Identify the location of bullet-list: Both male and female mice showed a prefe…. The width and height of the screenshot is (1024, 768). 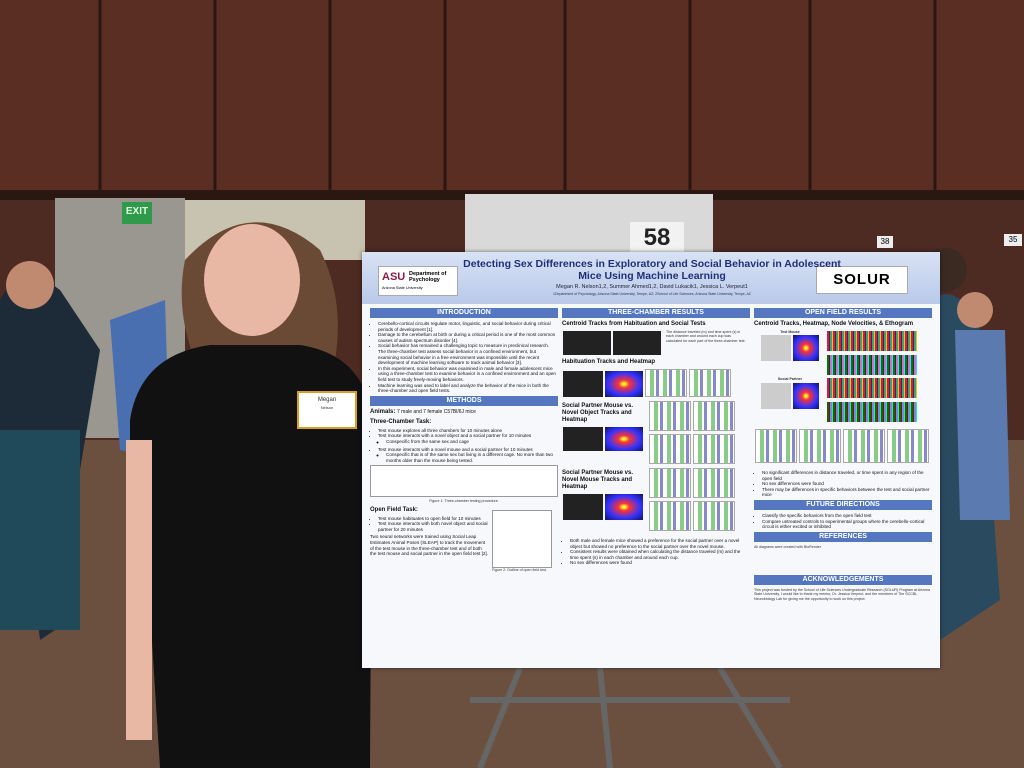
(656, 552).